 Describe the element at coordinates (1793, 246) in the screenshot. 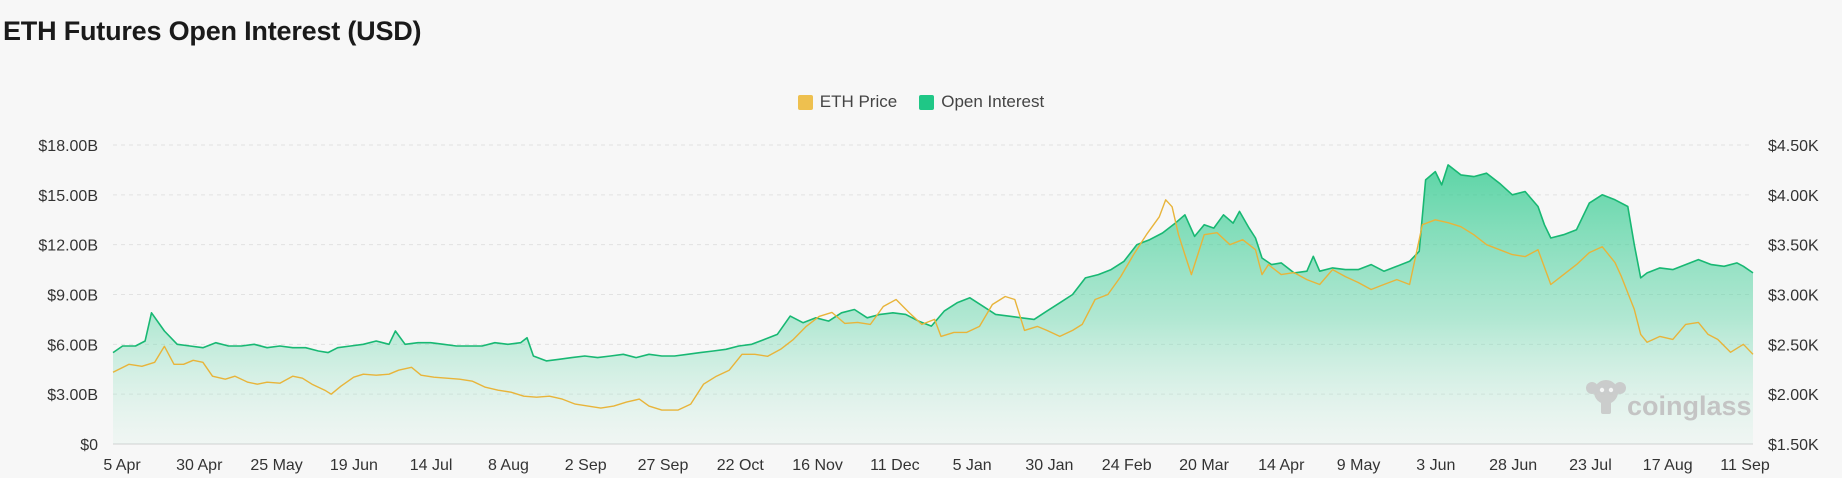

I see `y-right-tick-label: $3.50K` at that location.